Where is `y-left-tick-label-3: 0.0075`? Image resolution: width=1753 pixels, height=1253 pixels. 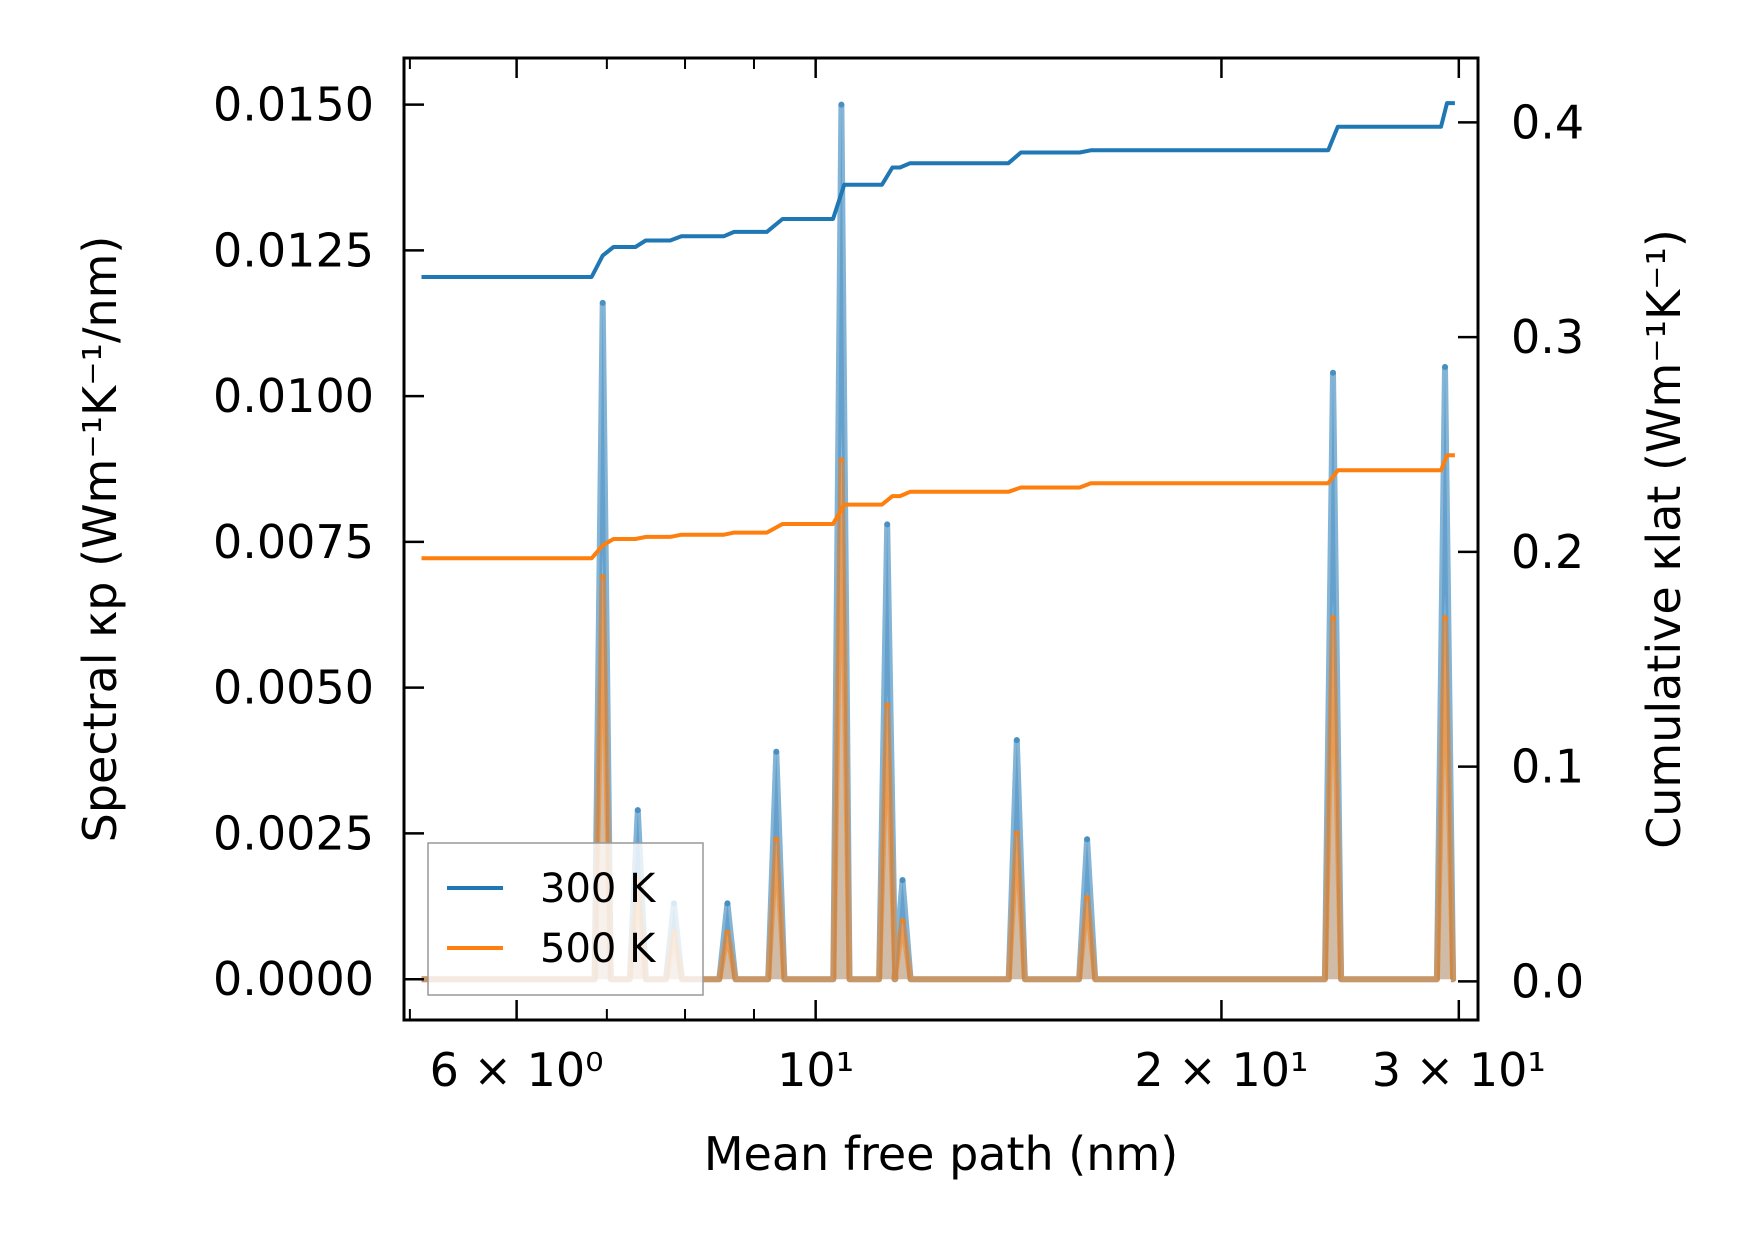
y-left-tick-label-3: 0.0075 is located at coordinates (293, 542).